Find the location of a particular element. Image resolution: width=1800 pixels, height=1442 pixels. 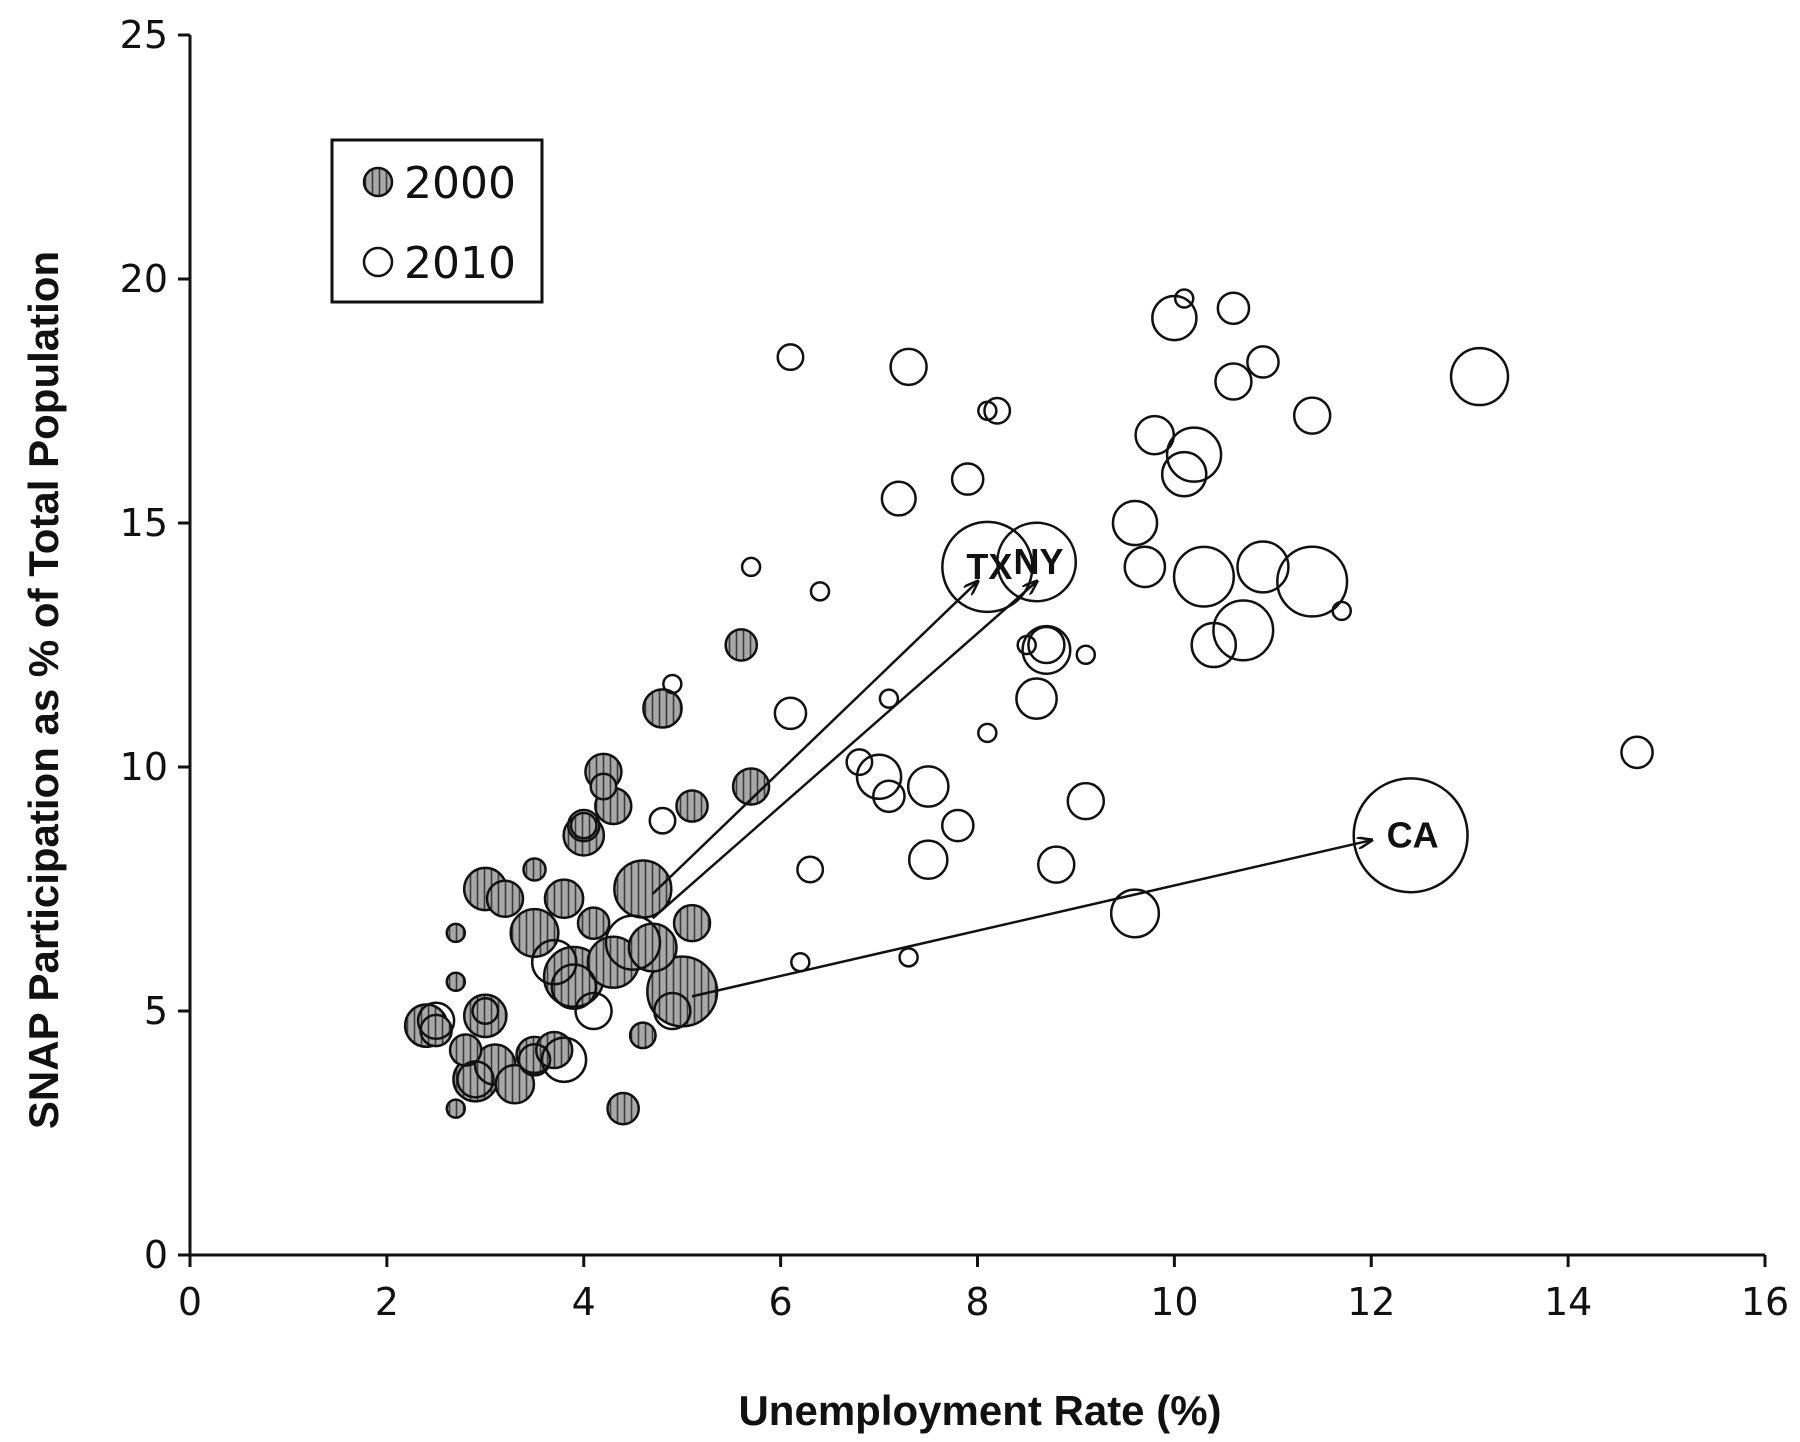

arrows is located at coordinates (1011, 790).